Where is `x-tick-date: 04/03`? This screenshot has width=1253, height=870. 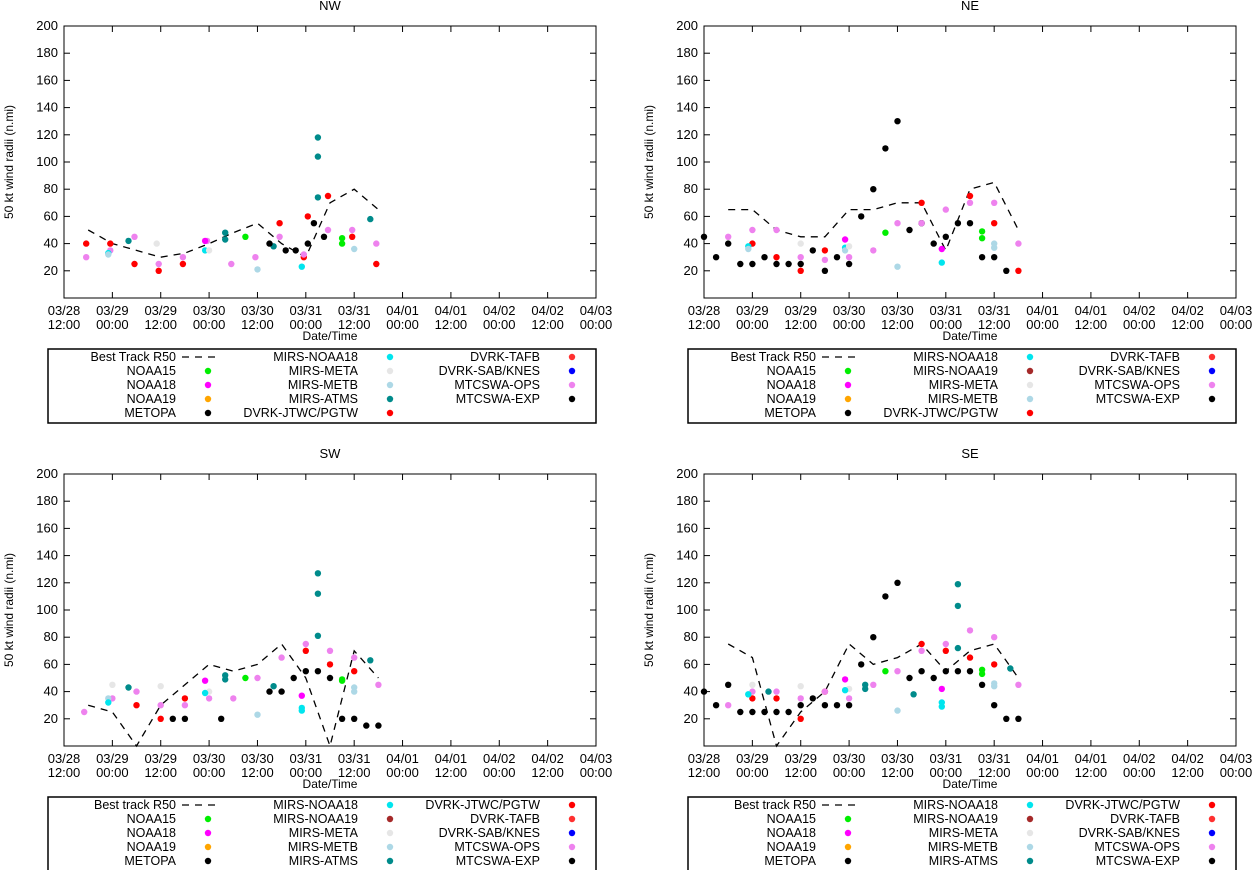
x-tick-date: 04/03 is located at coordinates (1236, 310).